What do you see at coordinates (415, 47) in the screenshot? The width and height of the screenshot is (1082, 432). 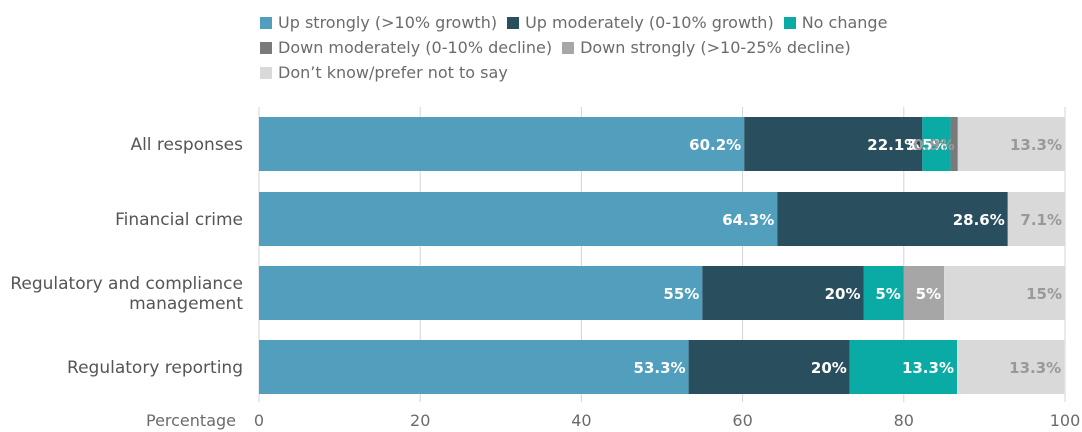 I see `legend-label-down-moderately: Down moderately (0-10% decline)` at bounding box center [415, 47].